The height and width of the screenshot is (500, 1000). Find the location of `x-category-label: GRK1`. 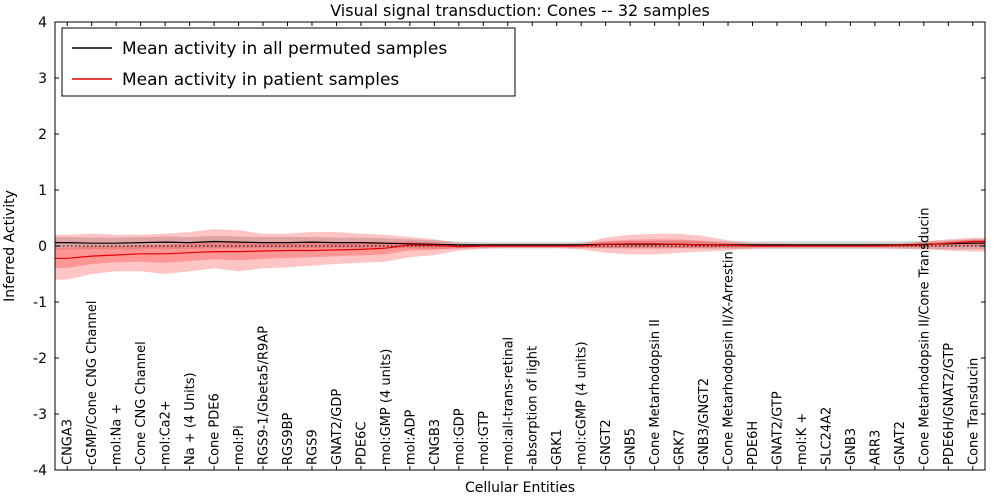

x-category-label: GRK1 is located at coordinates (557, 447).